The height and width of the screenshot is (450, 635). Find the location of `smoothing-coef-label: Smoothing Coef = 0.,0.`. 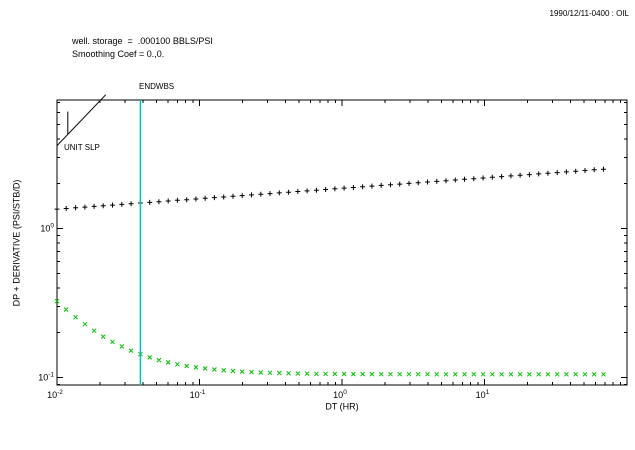

smoothing-coef-label: Smoothing Coef = 0.,0. is located at coordinates (118, 54).